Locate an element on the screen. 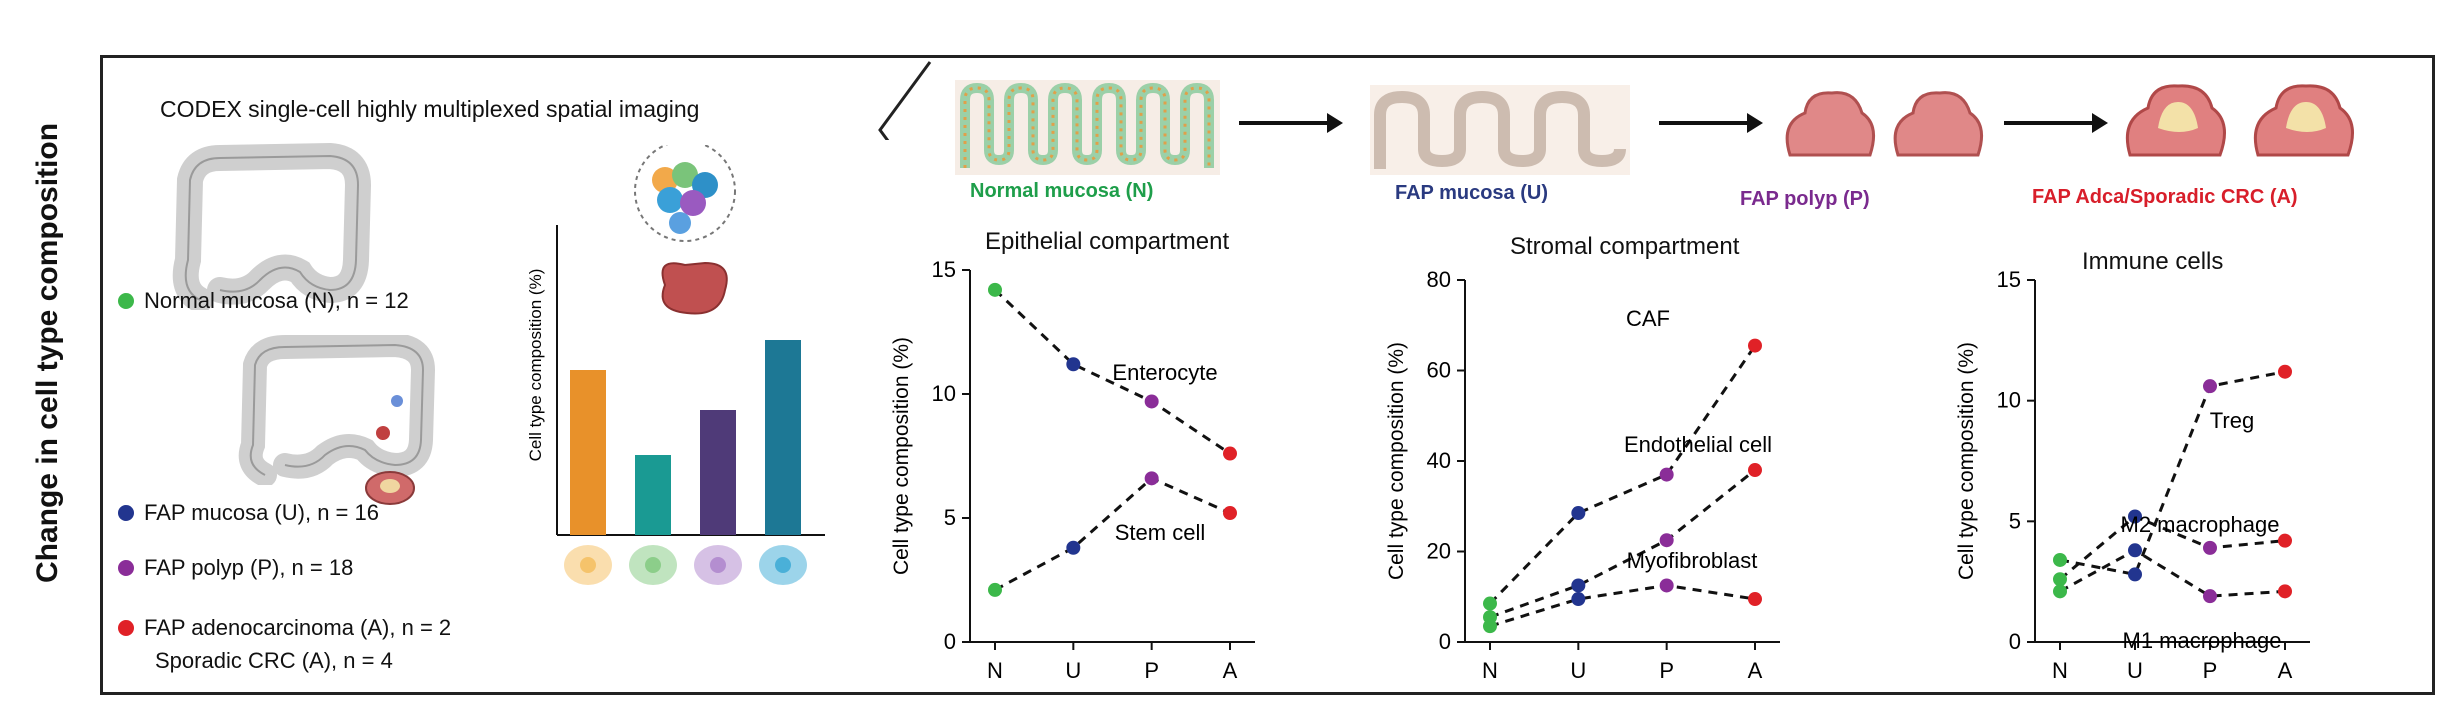 The image size is (2448, 706). y-tick-label: 5 is located at coordinates (2015, 520).